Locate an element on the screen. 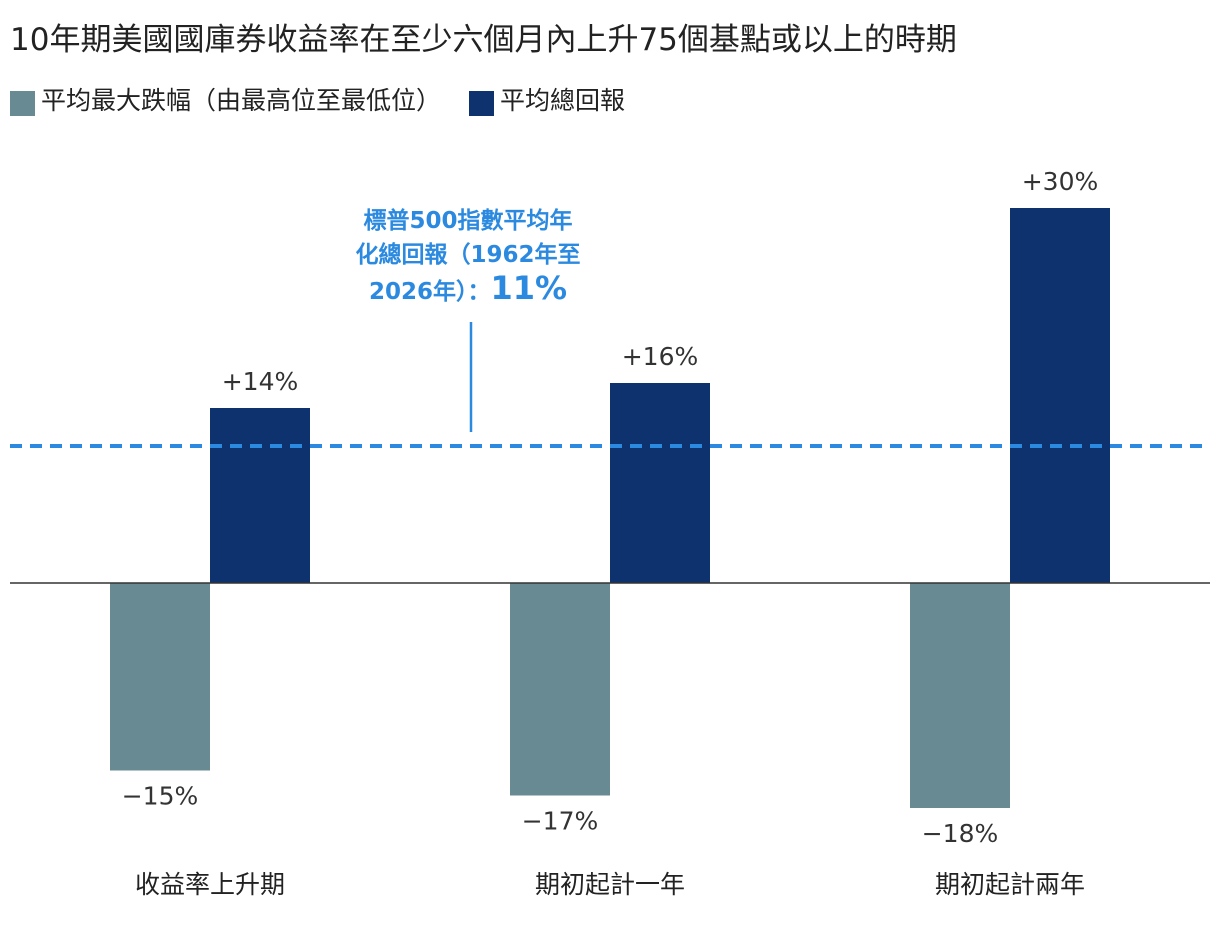 This screenshot has height=928, width=1220. category-label-1: 期初起計一年 is located at coordinates (610, 884).